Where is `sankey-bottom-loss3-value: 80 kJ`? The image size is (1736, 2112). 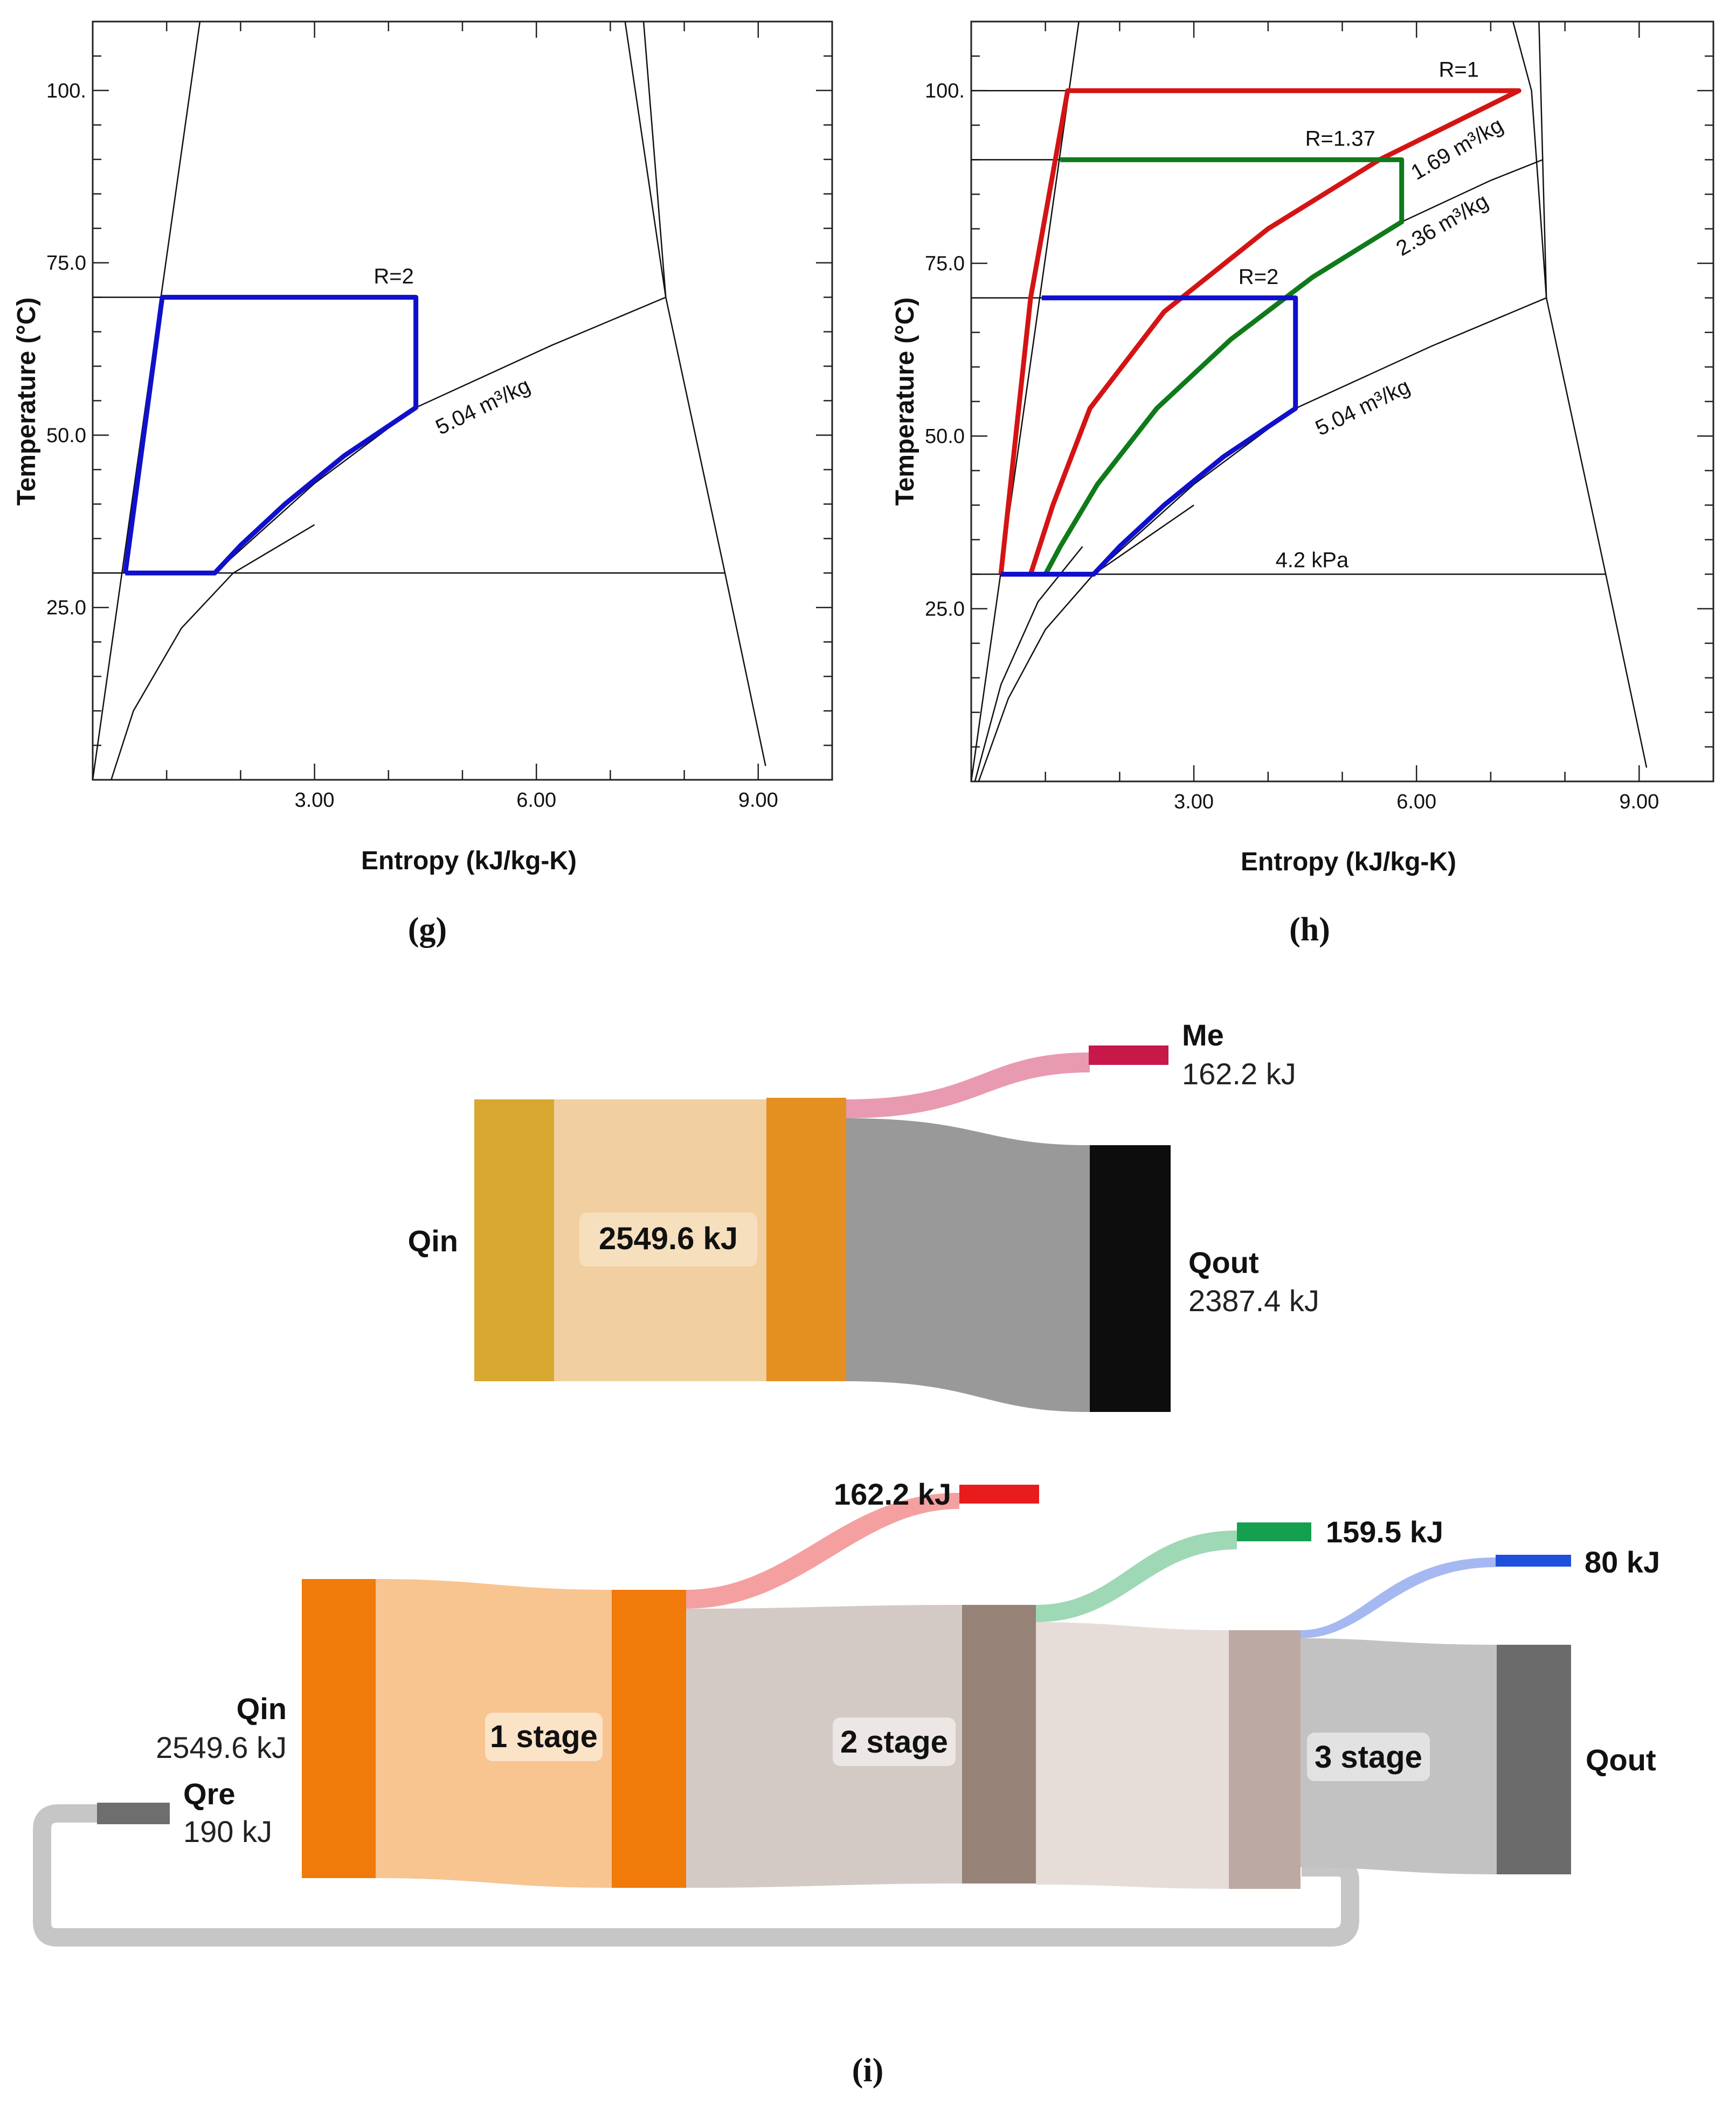 sankey-bottom-loss3-value: 80 kJ is located at coordinates (1622, 1562).